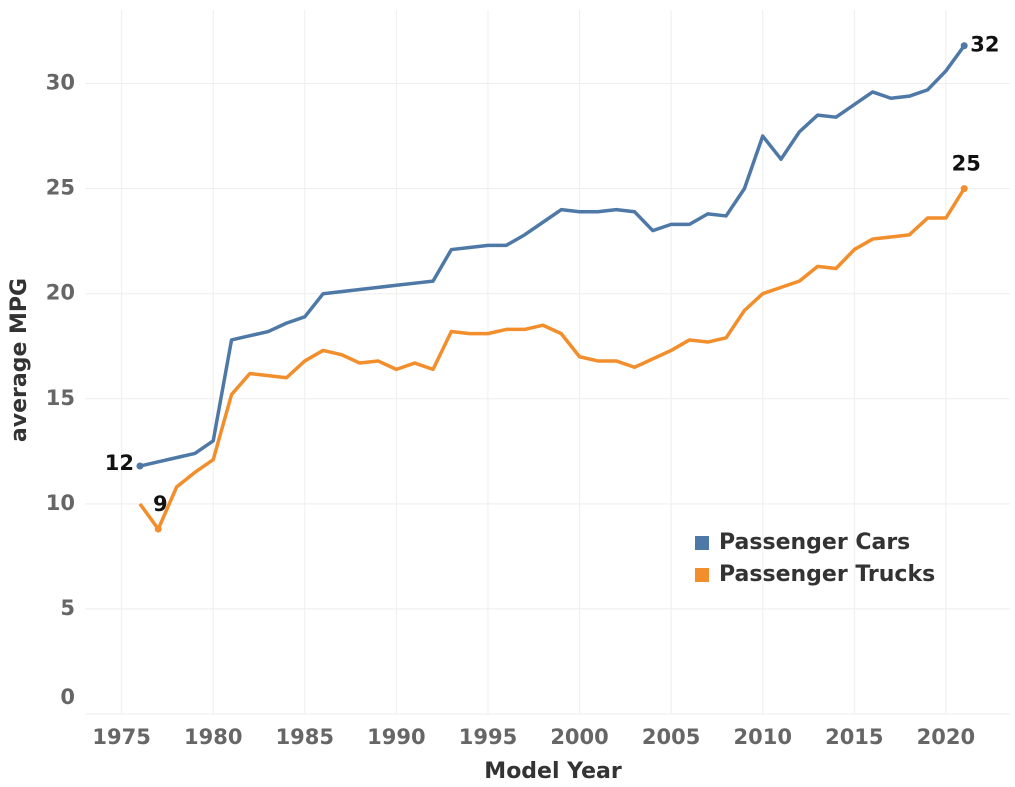 The height and width of the screenshot is (787, 1015). Describe the element at coordinates (119, 463) in the screenshot. I see `value-label: 12` at that location.